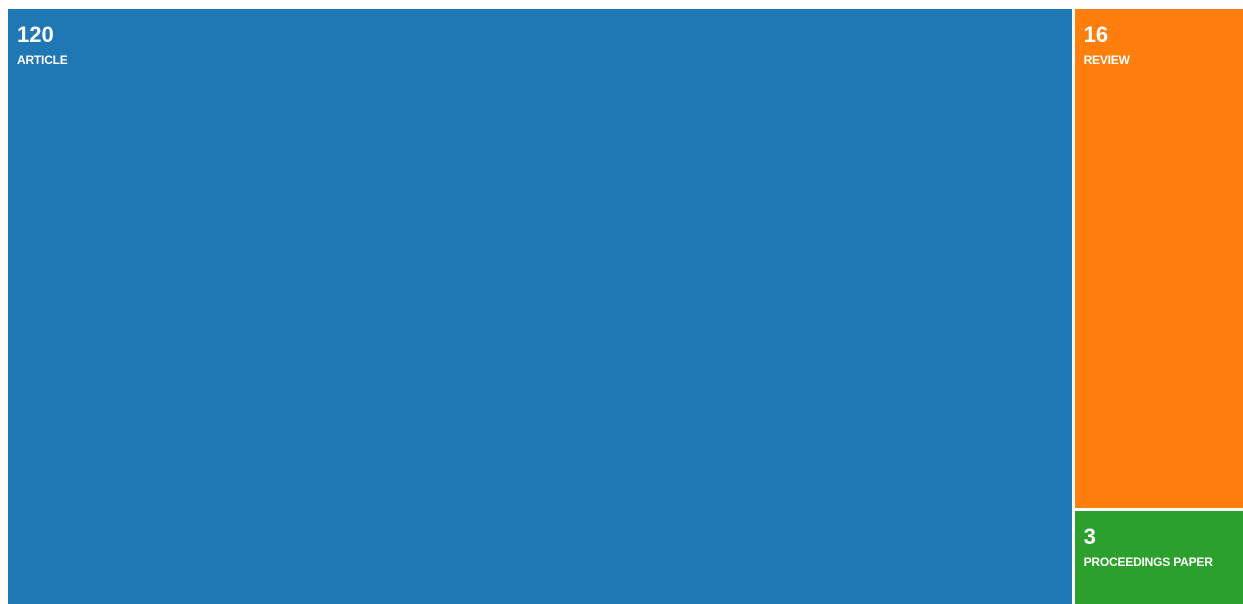 The image size is (1243, 604). Describe the element at coordinates (35, 34) in the screenshot. I see `tile-value: 120` at that location.